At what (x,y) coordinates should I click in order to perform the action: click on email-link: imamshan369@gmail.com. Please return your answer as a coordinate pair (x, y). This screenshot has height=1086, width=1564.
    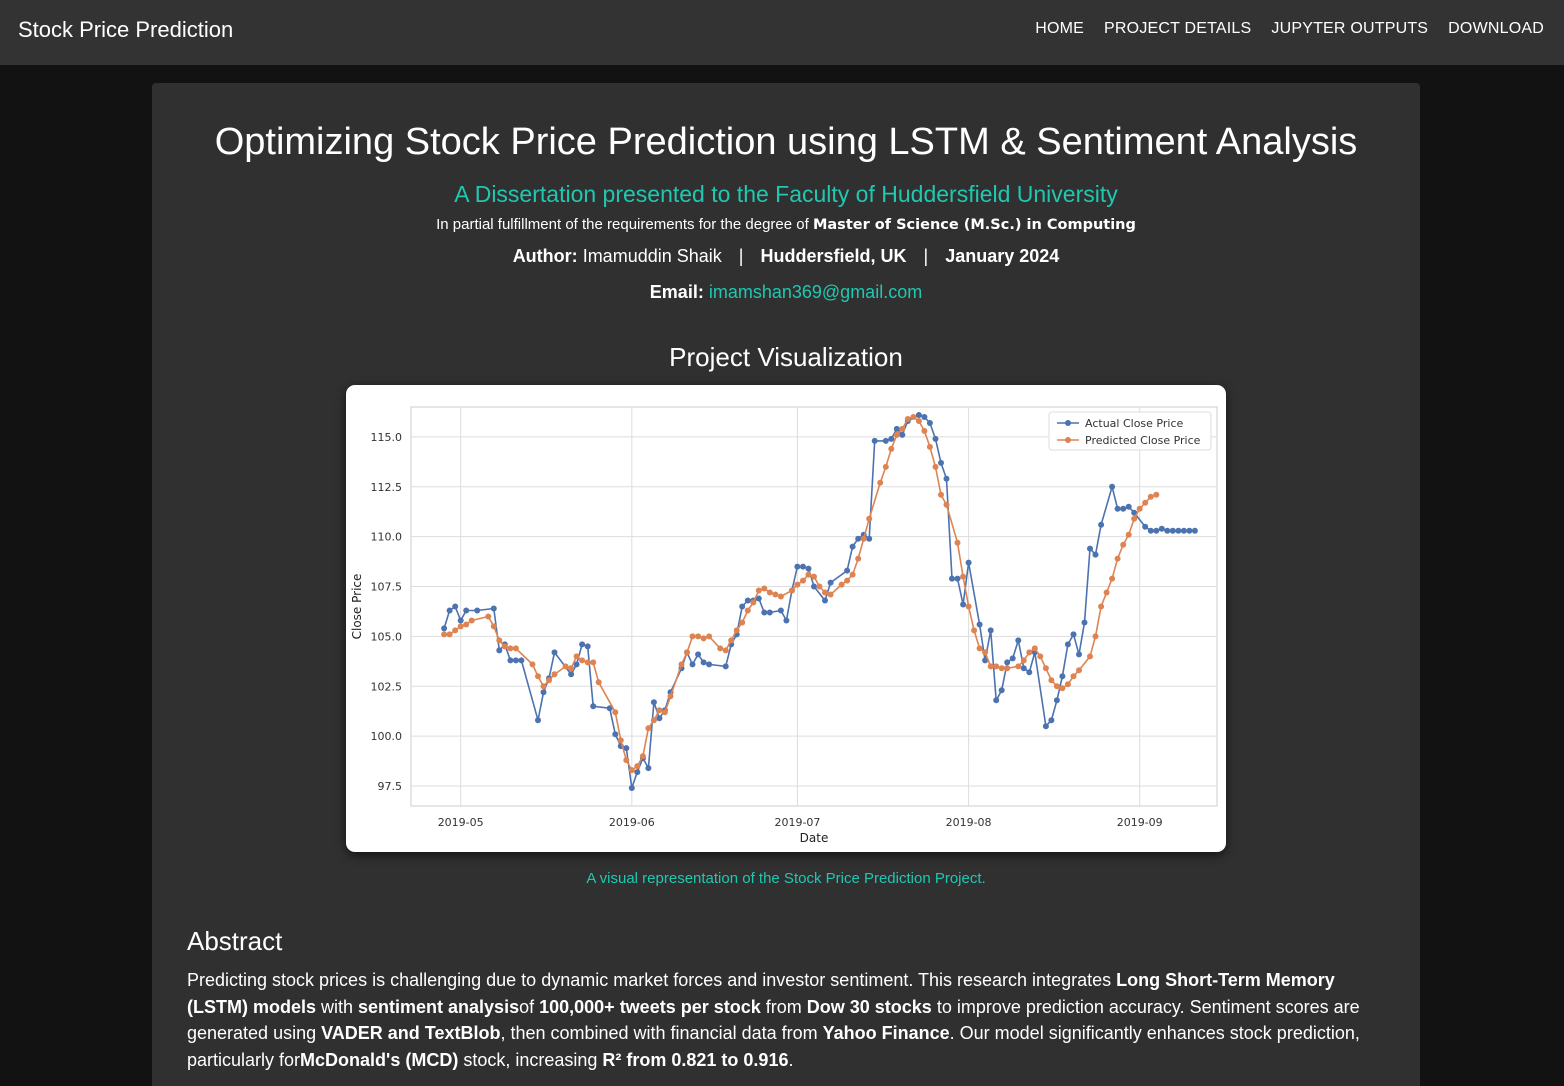
    Looking at the image, I should click on (815, 292).